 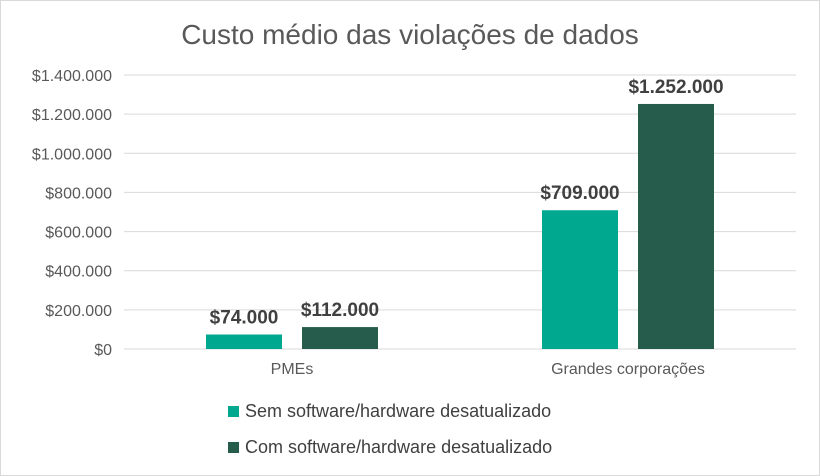 I want to click on legend-label: Sem software/hardware desatualizado, so click(x=398, y=411).